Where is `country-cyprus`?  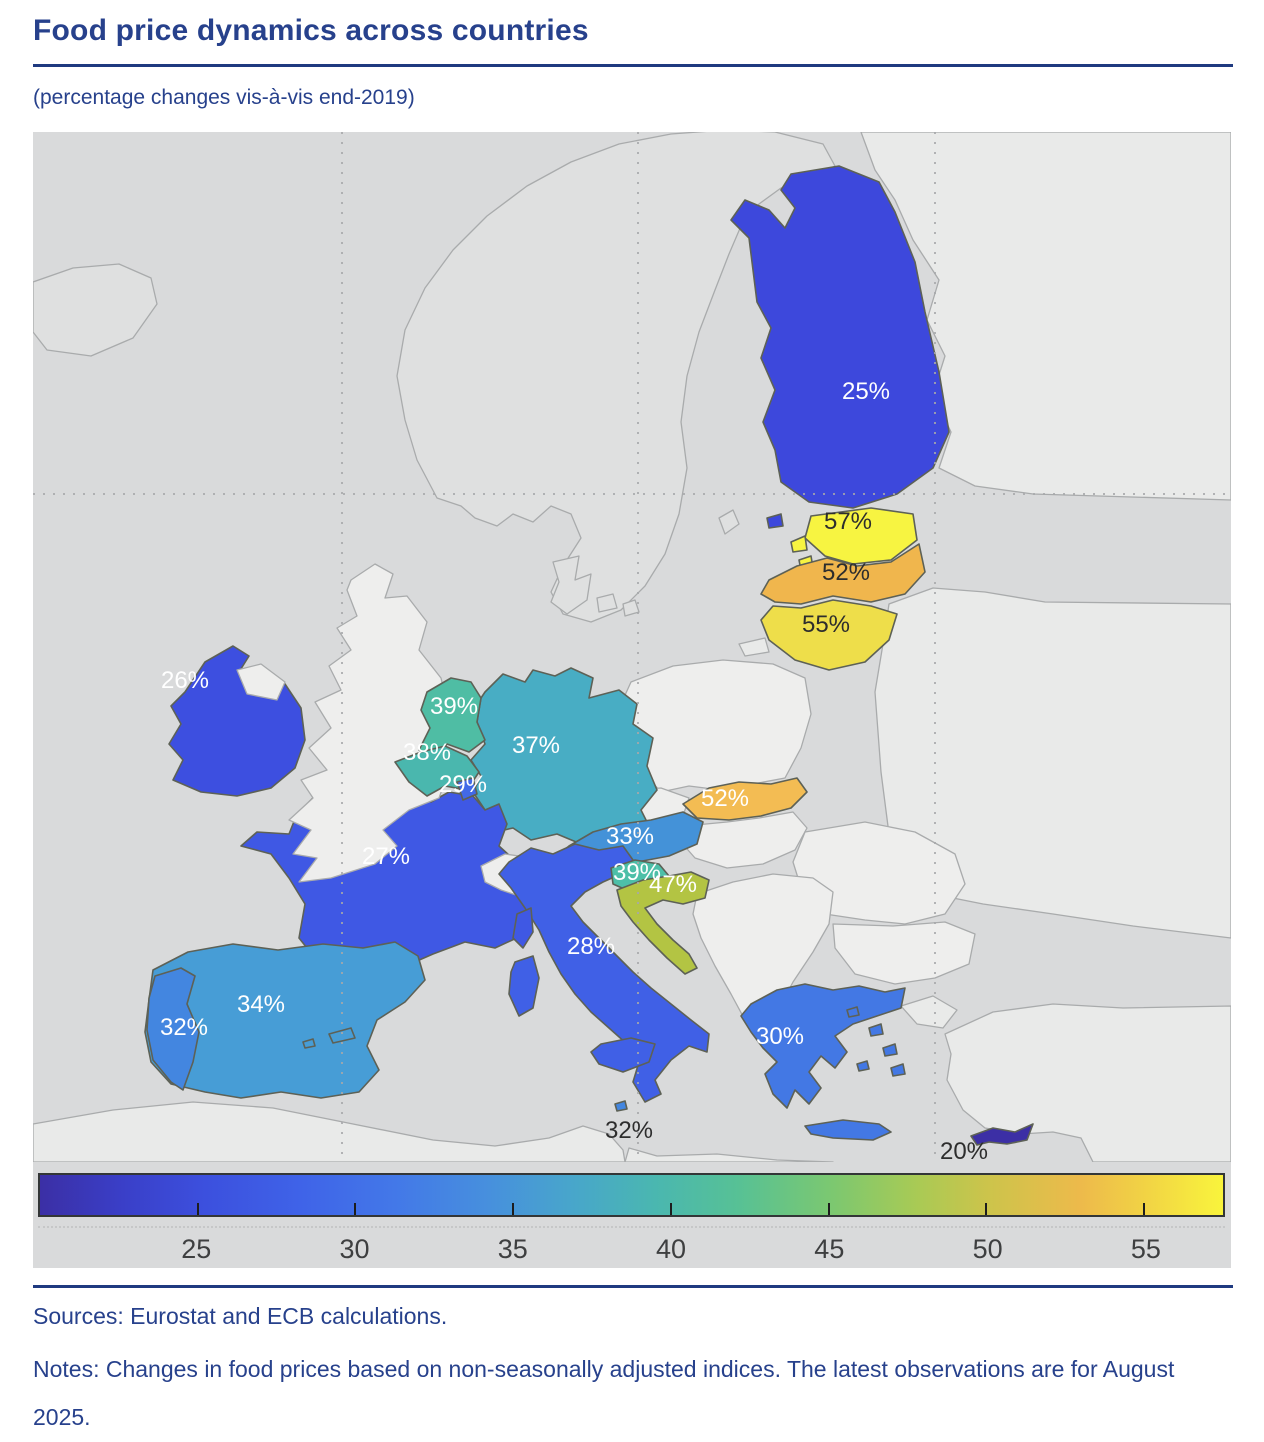
country-cyprus is located at coordinates (1002, 1134).